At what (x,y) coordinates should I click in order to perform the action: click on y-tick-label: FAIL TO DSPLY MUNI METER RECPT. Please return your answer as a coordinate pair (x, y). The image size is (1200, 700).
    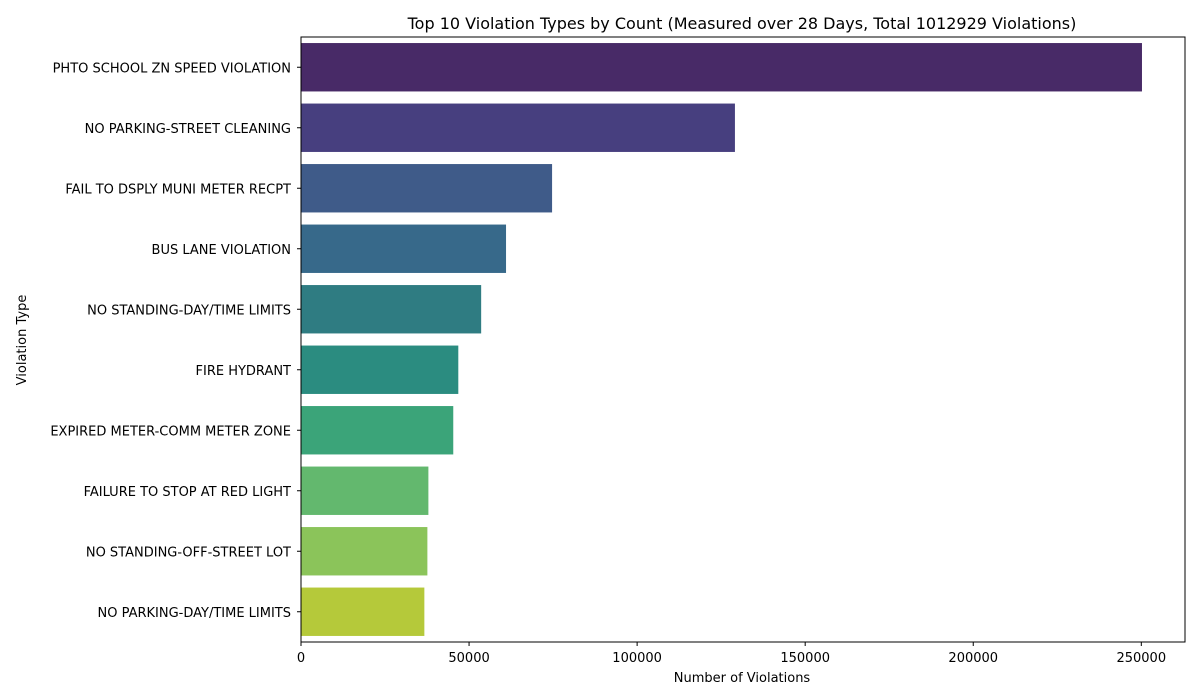
    Looking at the image, I should click on (178, 189).